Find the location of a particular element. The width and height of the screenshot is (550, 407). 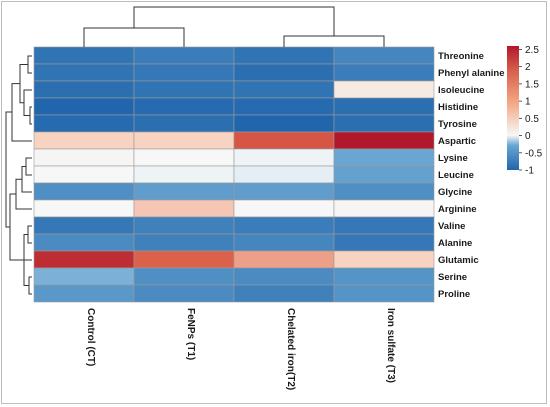

column-label: Chelated iron(T2) is located at coordinates (290, 349).